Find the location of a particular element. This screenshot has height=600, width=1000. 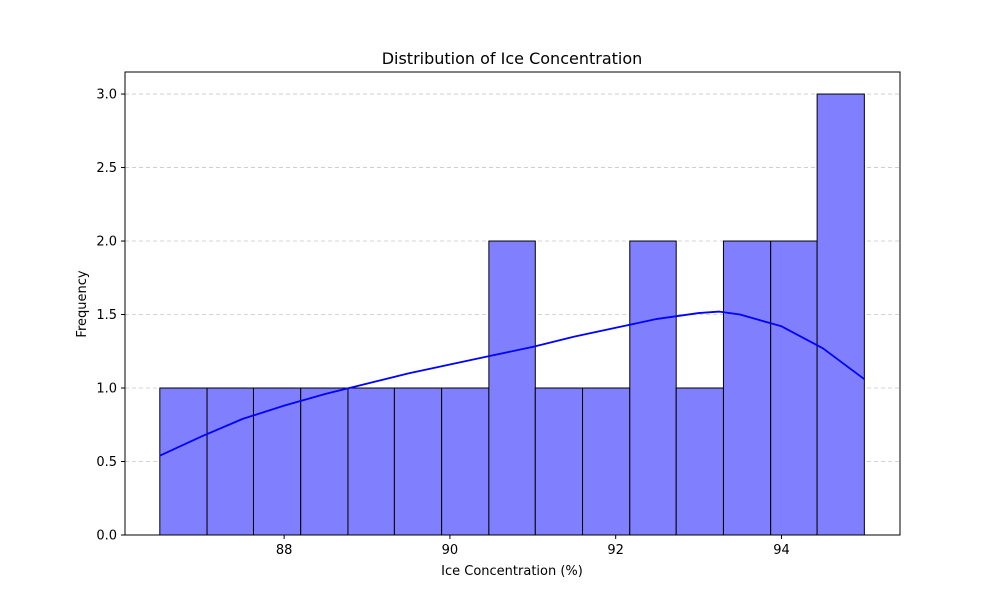

x-tick-label: 88 is located at coordinates (284, 550).